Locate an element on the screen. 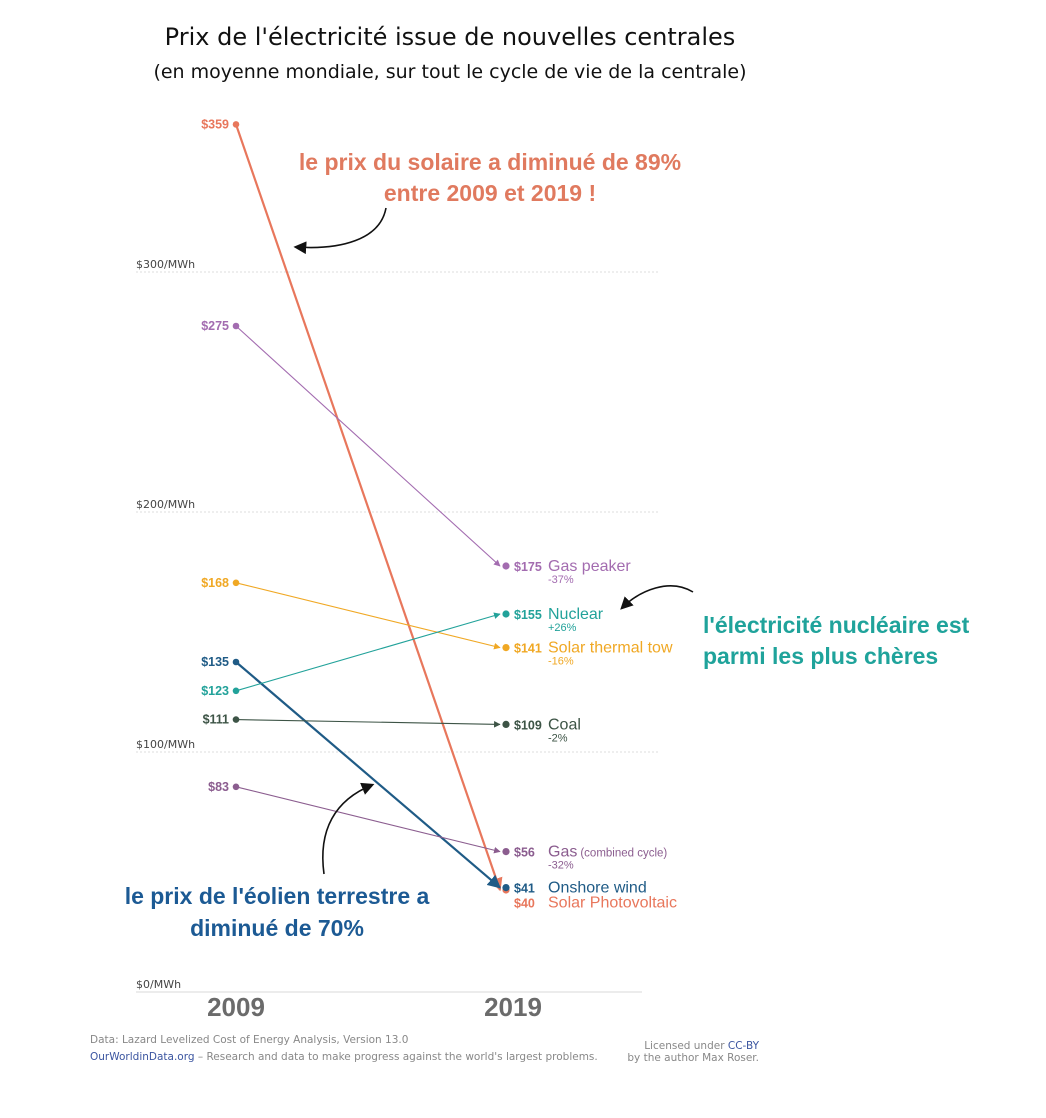 Image resolution: width=1046 pixels, height=1118 pixels. start-value-label: $168 is located at coordinates (215, 583).